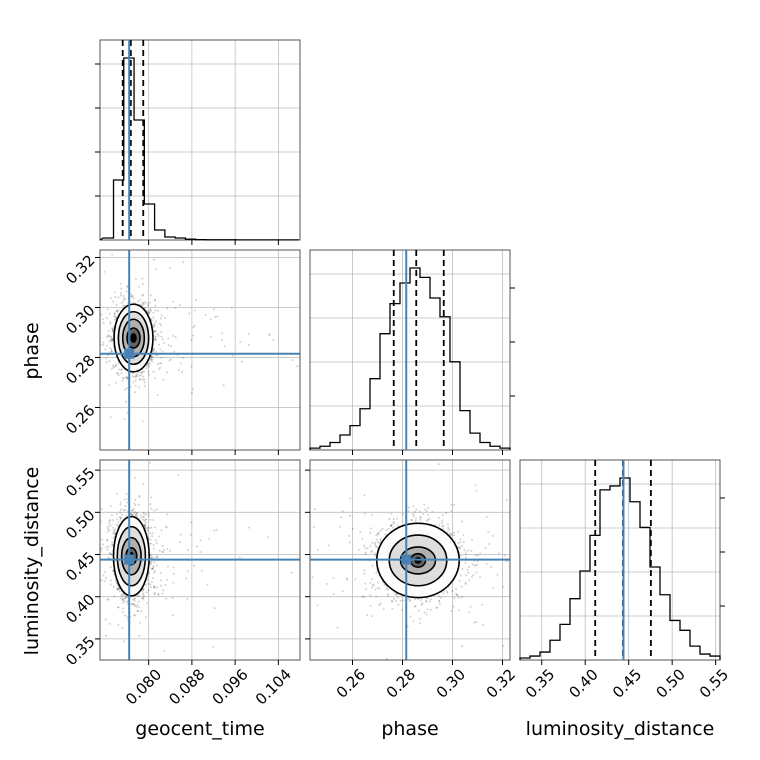 The height and width of the screenshot is (760, 760). I want to click on scatter-layer, so click(463, 560).